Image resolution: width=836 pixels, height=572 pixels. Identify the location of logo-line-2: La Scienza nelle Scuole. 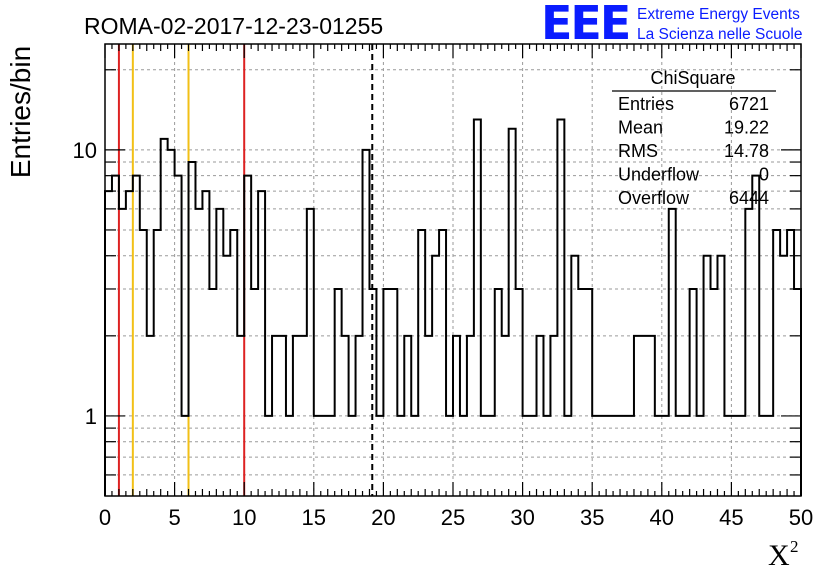
(719, 34).